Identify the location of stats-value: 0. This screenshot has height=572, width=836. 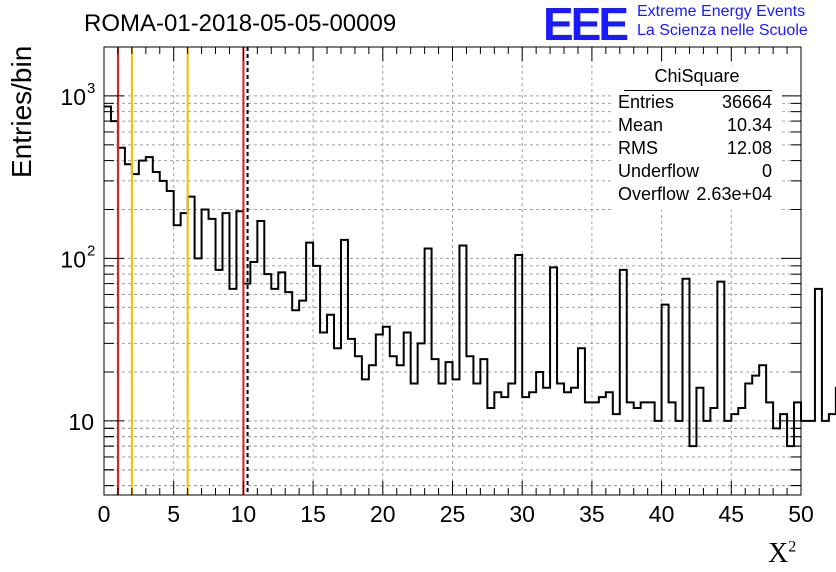
(766, 171).